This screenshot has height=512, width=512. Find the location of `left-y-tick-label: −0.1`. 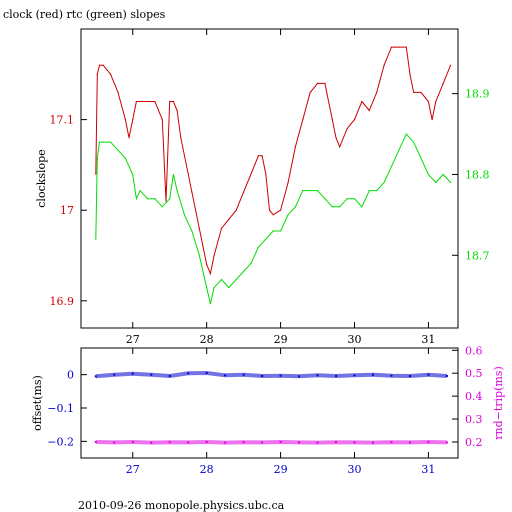

left-y-tick-label: −0.1 is located at coordinates (60, 408).